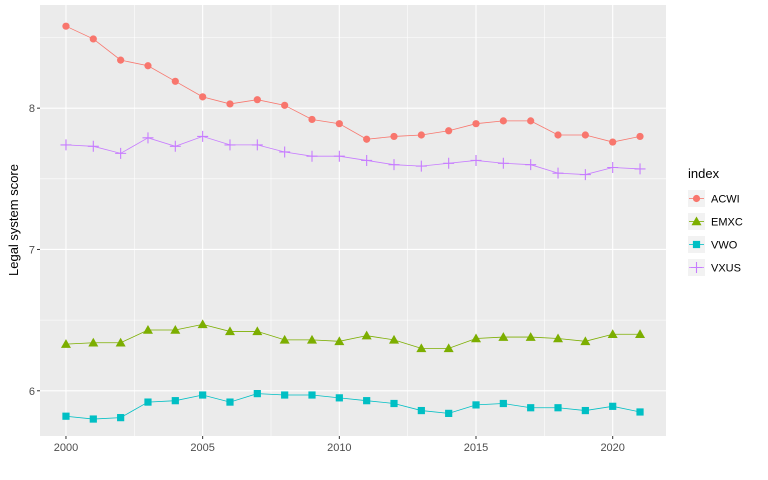 The height and width of the screenshot is (480, 768). I want to click on legend: index ACWI EMXC VWO VXUS, so click(715, 221).